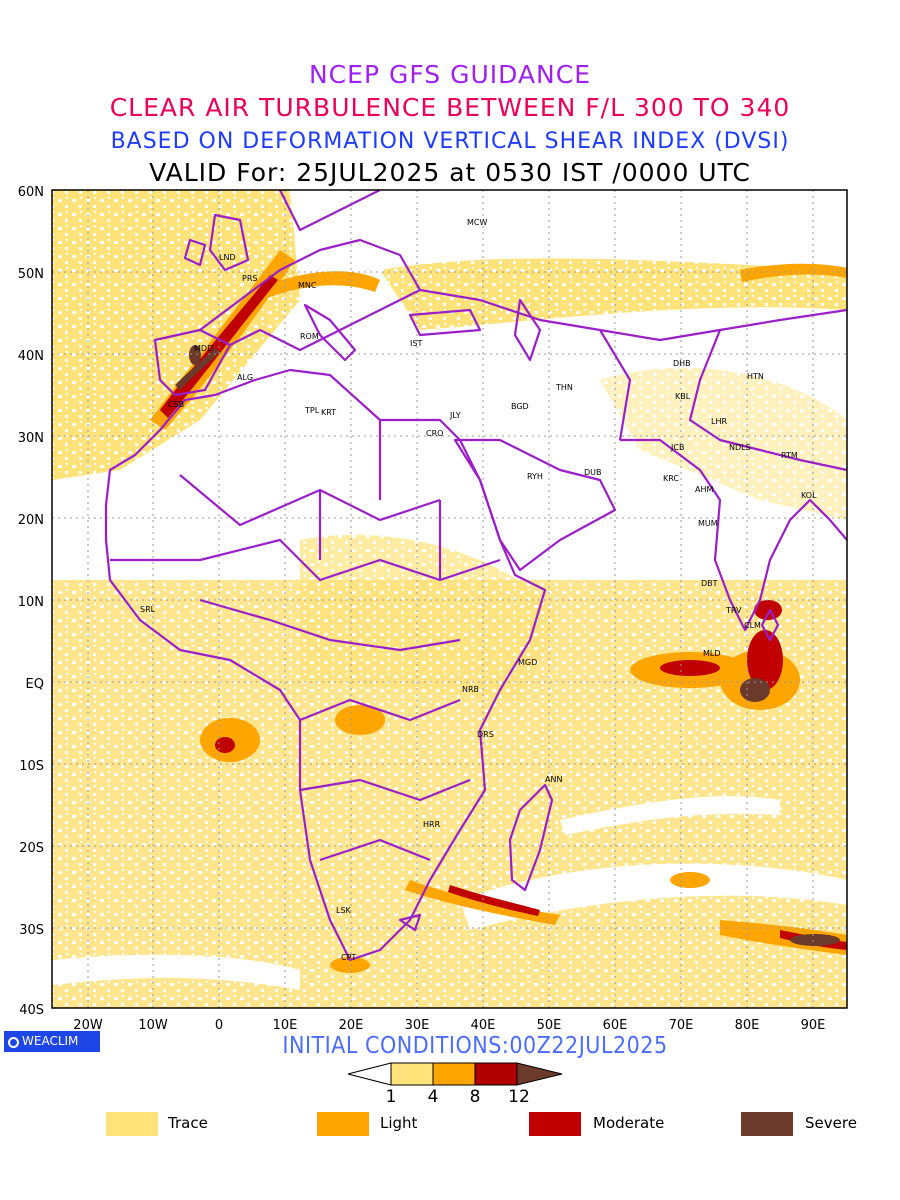 This screenshot has height=1200, width=900. I want to click on city-label: DUB, so click(593, 472).